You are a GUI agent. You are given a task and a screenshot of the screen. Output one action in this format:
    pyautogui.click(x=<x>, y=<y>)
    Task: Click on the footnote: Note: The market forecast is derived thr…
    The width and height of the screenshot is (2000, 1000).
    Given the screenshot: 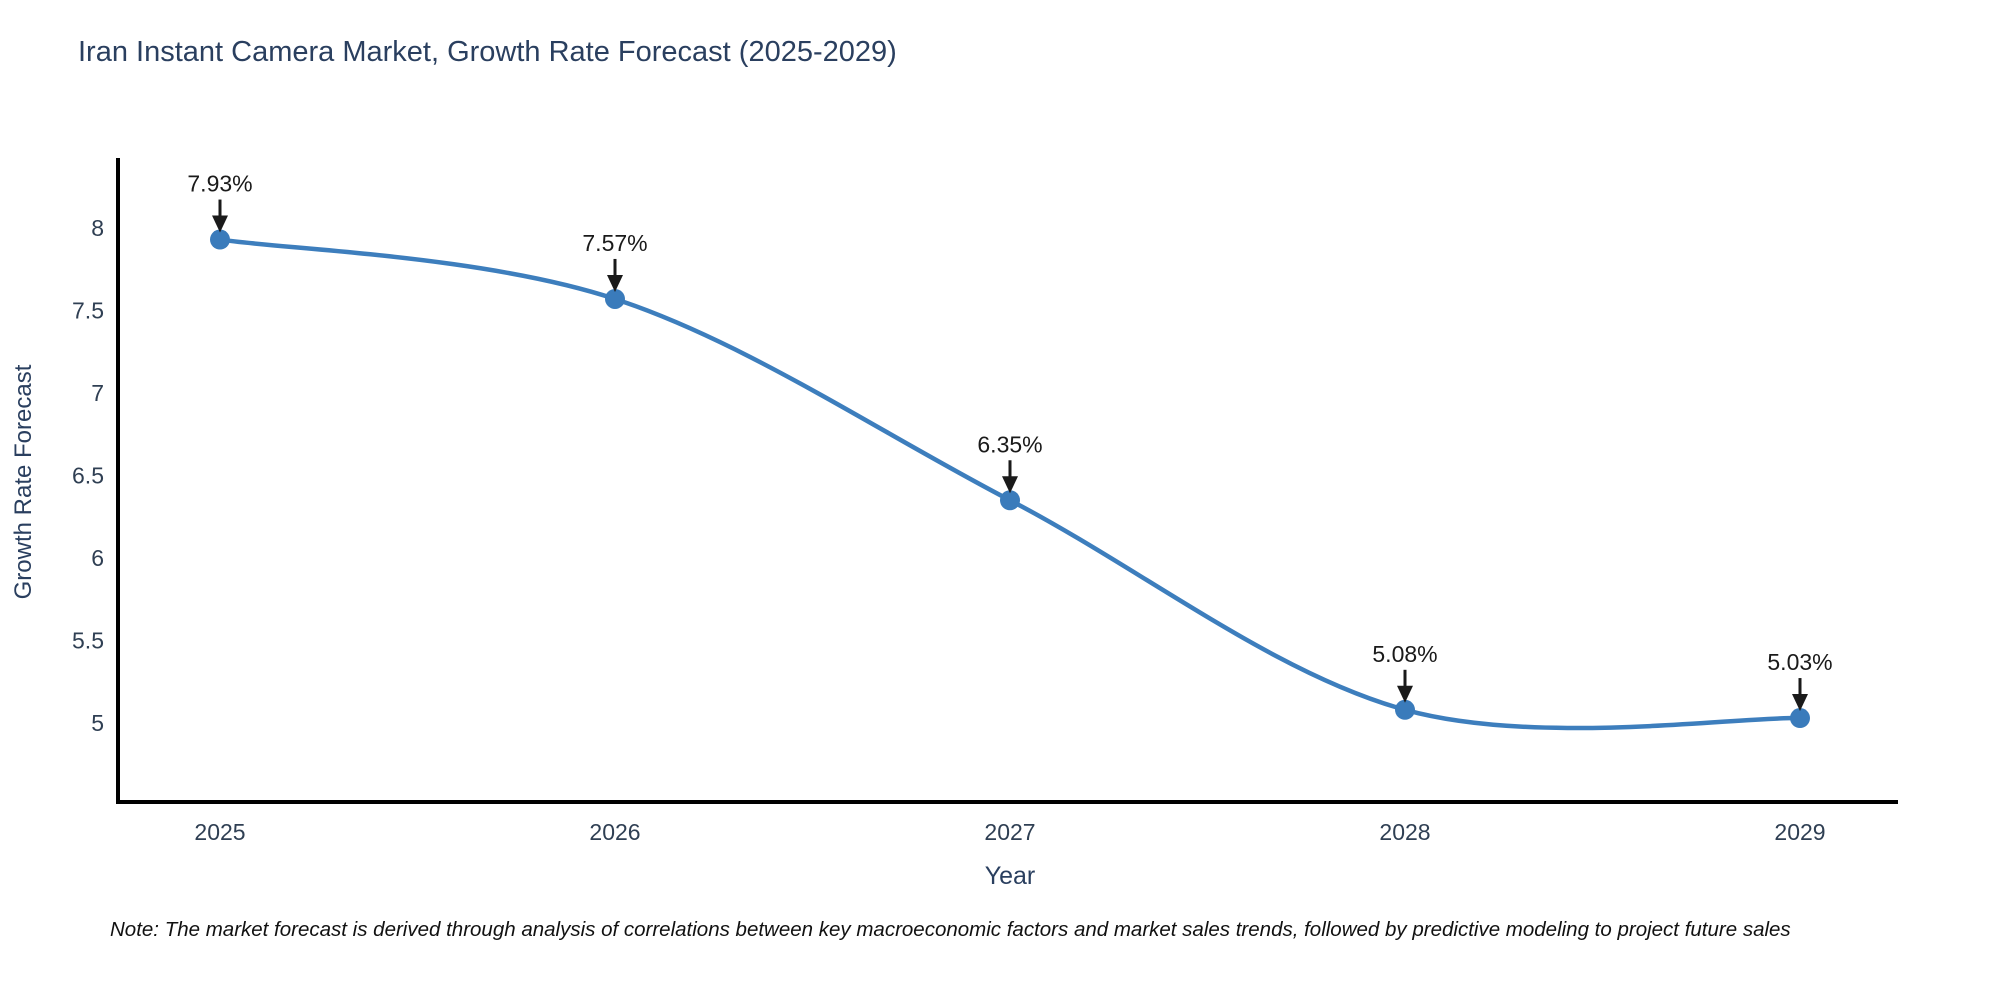 What is the action you would take?
    pyautogui.click(x=950, y=929)
    